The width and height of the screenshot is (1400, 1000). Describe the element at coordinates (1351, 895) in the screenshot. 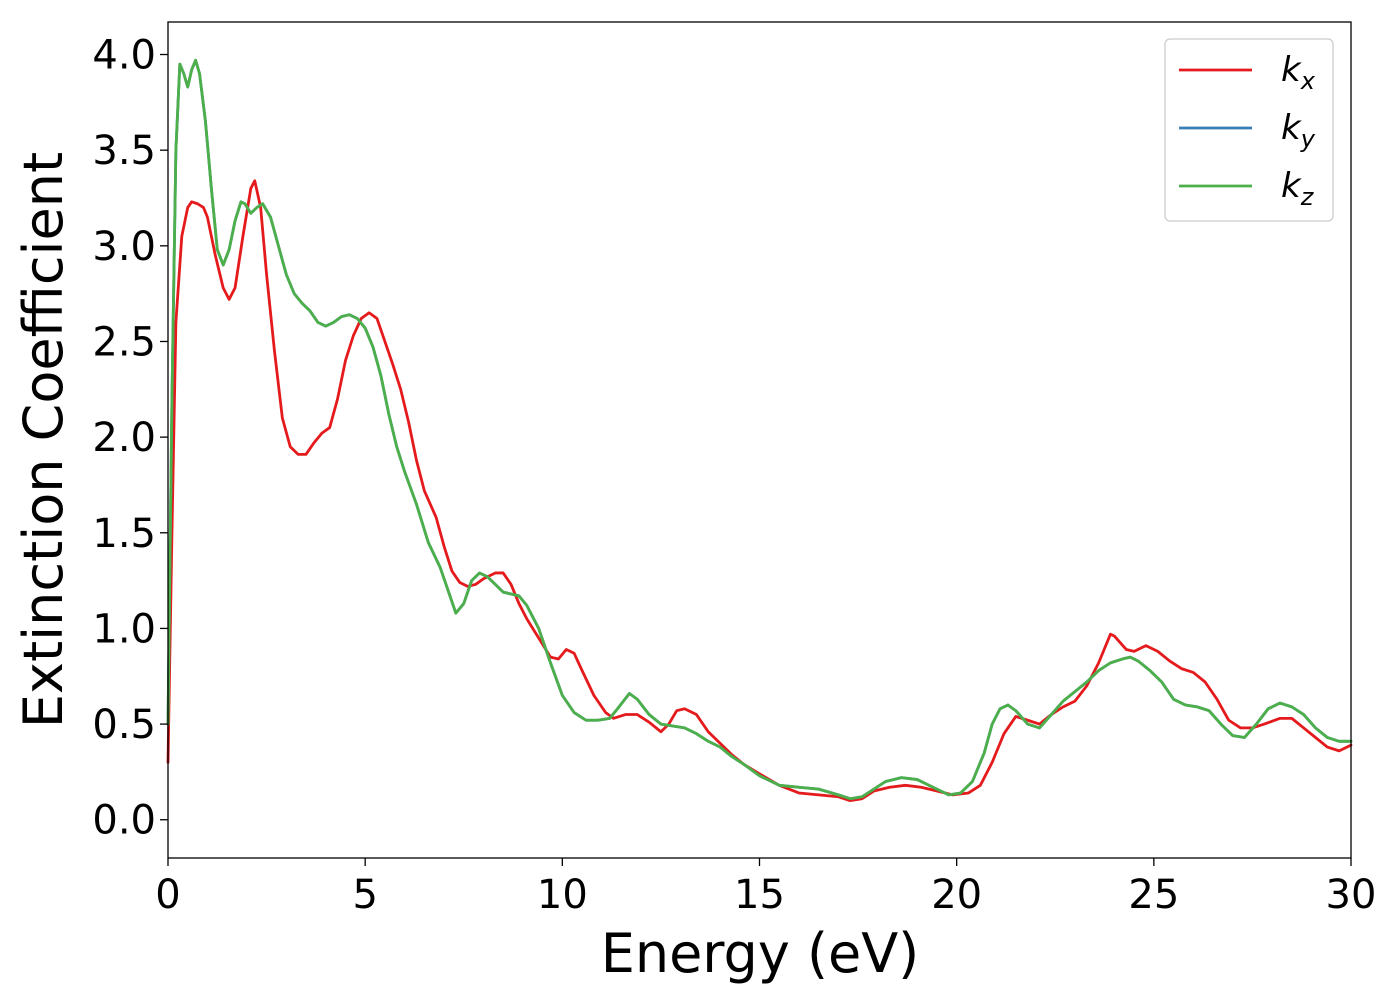

I see `x-tick-label: 30` at that location.